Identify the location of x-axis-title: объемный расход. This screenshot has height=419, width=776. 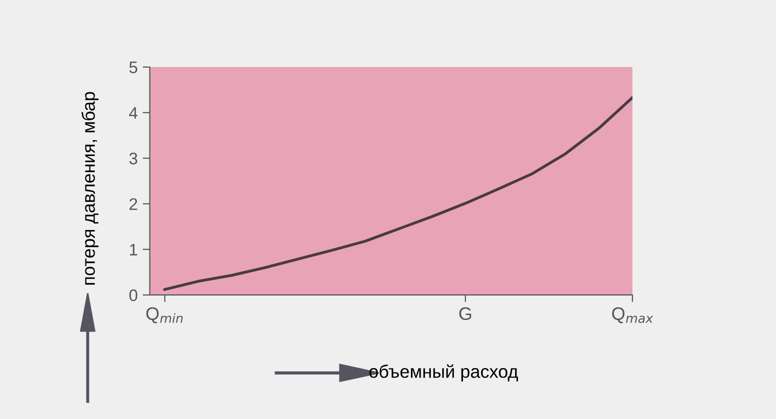
(443, 373).